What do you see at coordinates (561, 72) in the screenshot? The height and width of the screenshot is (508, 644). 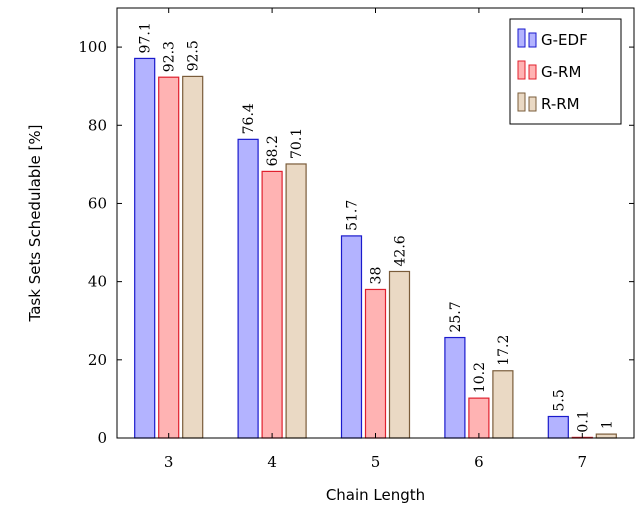 I see `legend-label-g-rm: G-RM` at bounding box center [561, 72].